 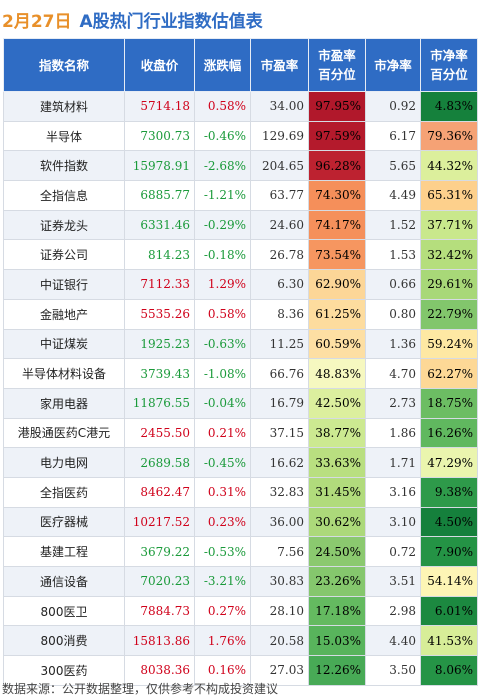 What do you see at coordinates (159, 65) in the screenshot?
I see `col-close-header: 收盘价` at bounding box center [159, 65].